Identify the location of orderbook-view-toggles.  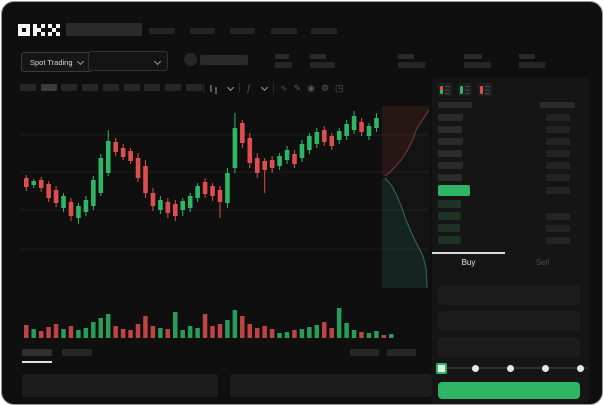
(465, 89).